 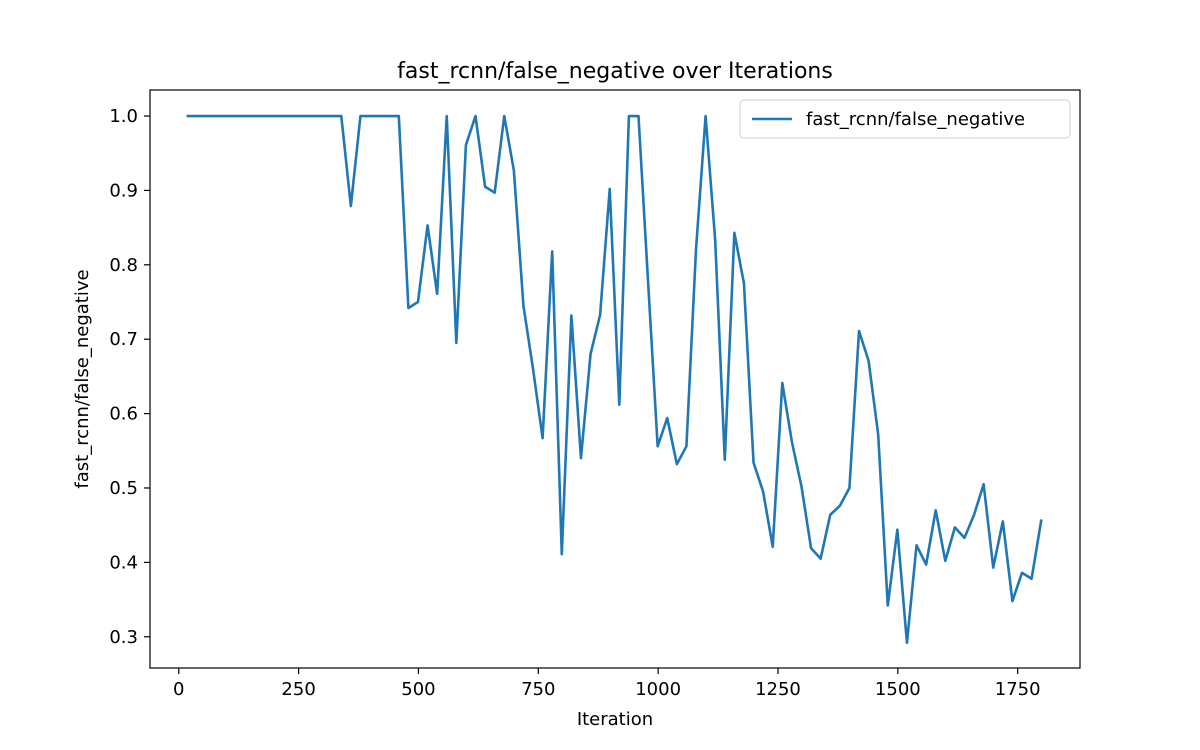 I want to click on x-tick-label: 1000, so click(x=658, y=689).